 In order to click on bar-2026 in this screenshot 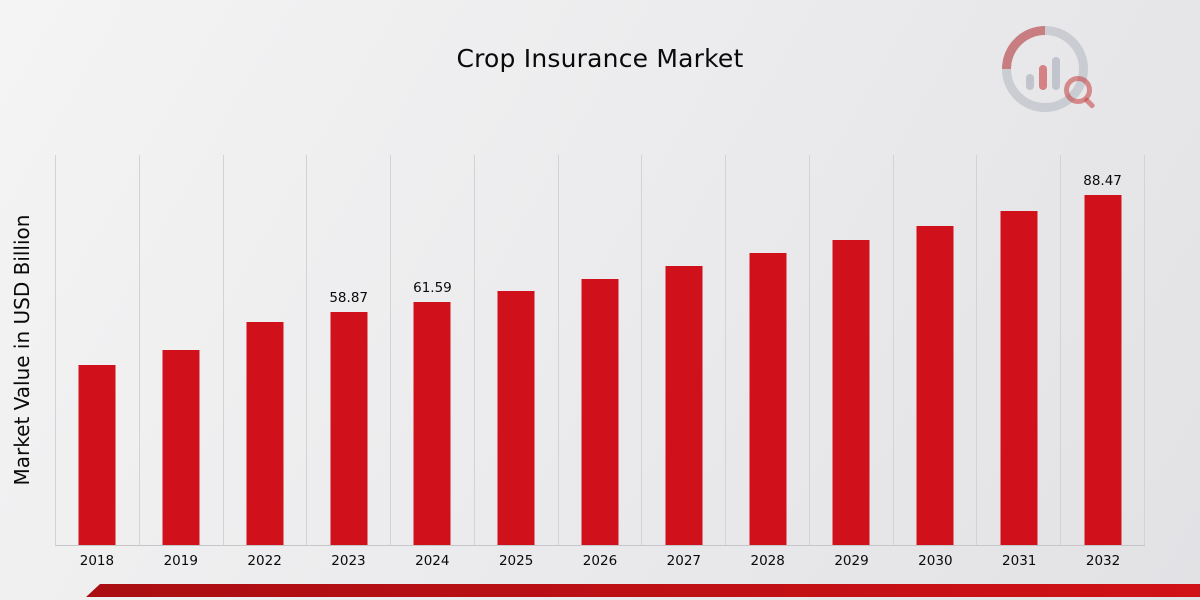, I will do `click(600, 412)`.